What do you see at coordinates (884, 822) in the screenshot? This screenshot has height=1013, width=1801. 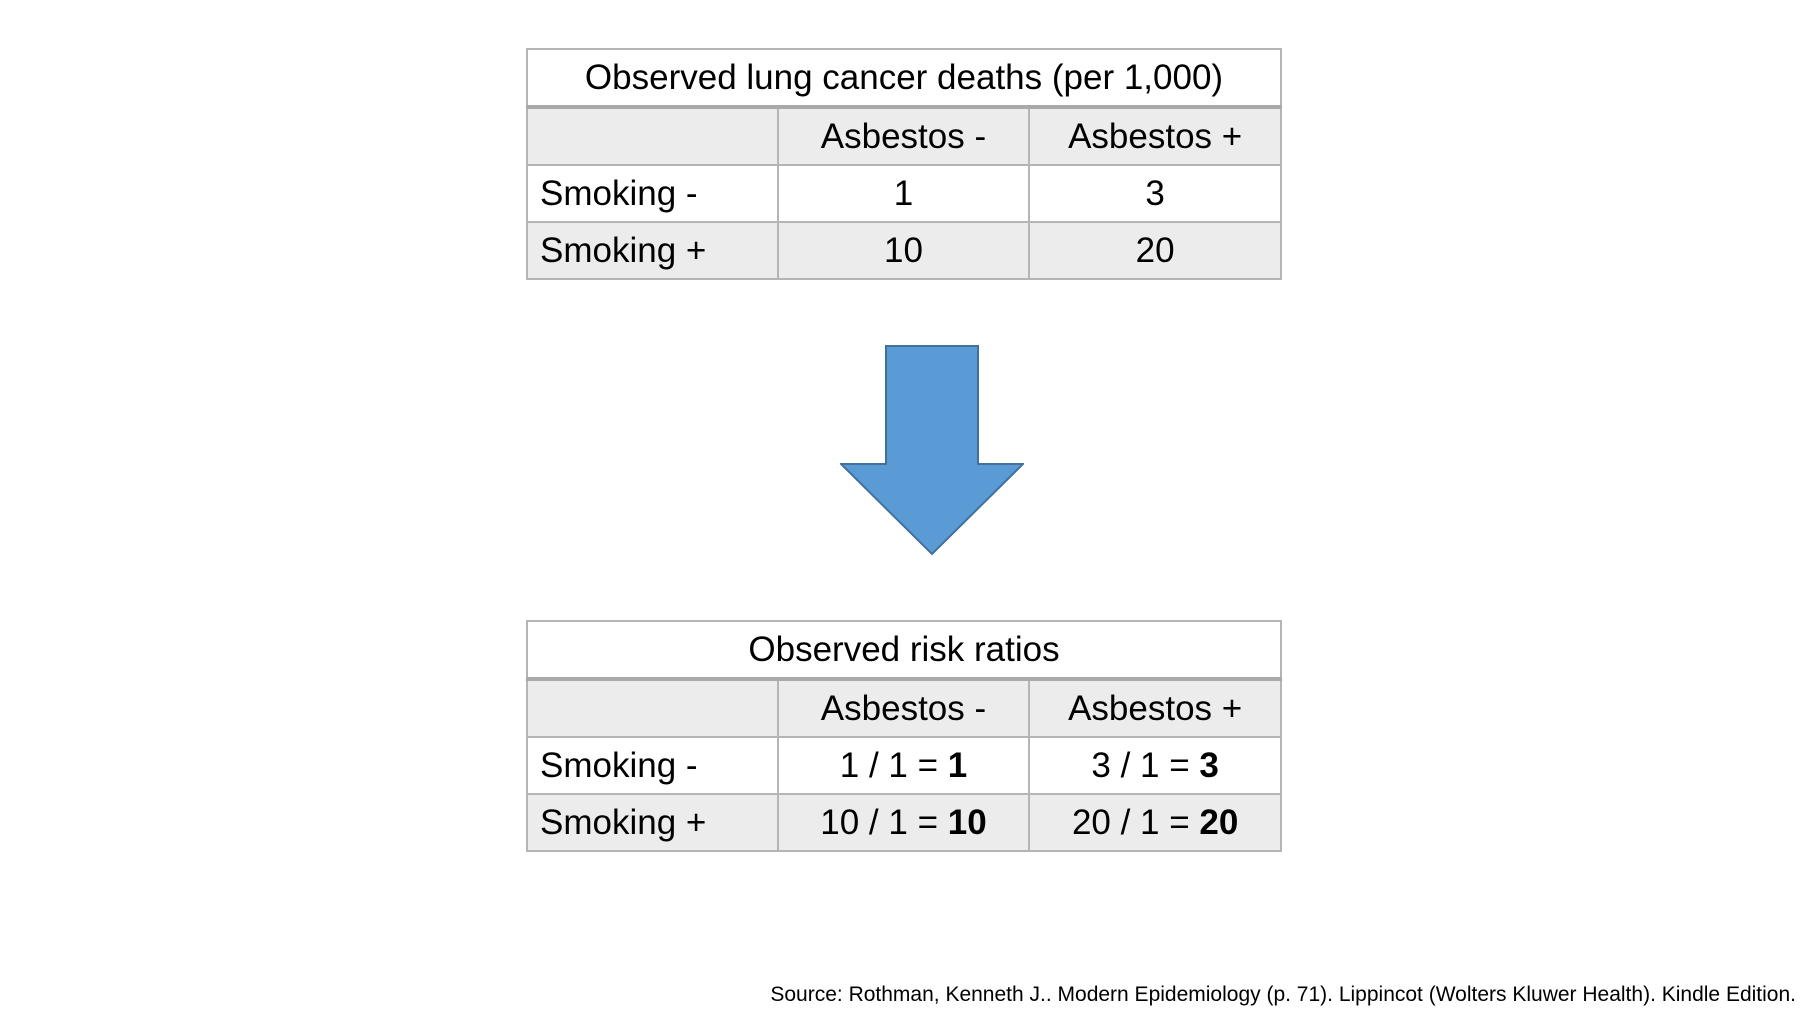 I see `ratio-expression: 10 / 1 =` at bounding box center [884, 822].